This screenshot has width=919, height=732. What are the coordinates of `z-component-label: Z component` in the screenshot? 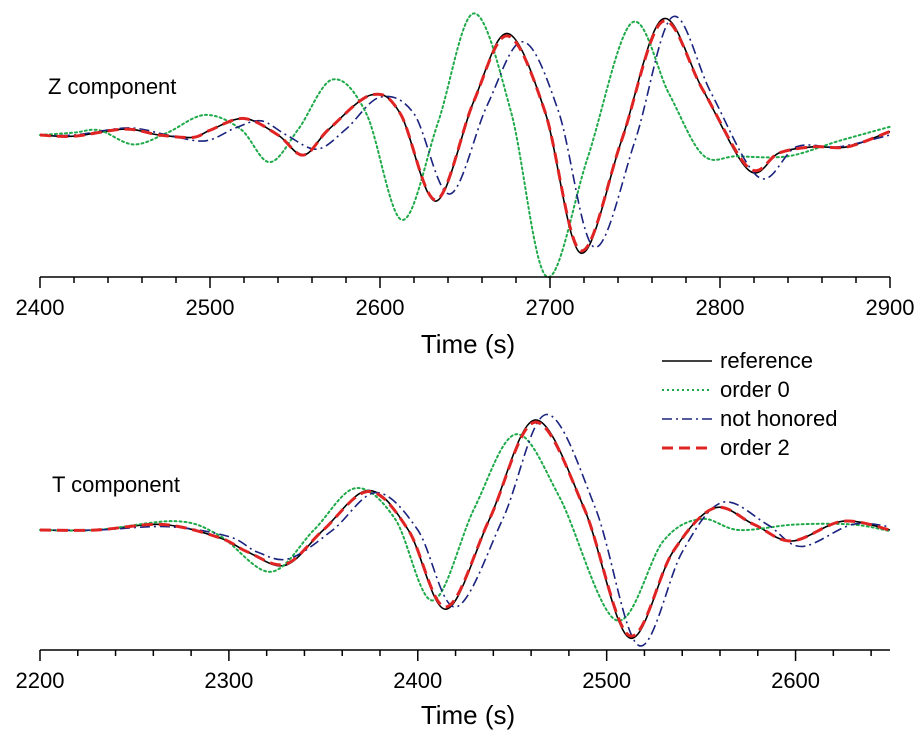 It's located at (112, 86).